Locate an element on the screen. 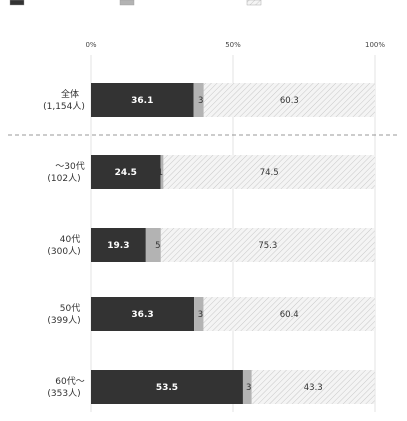 The height and width of the screenshot is (421, 407). category-label: 全体 is located at coordinates (70, 94).